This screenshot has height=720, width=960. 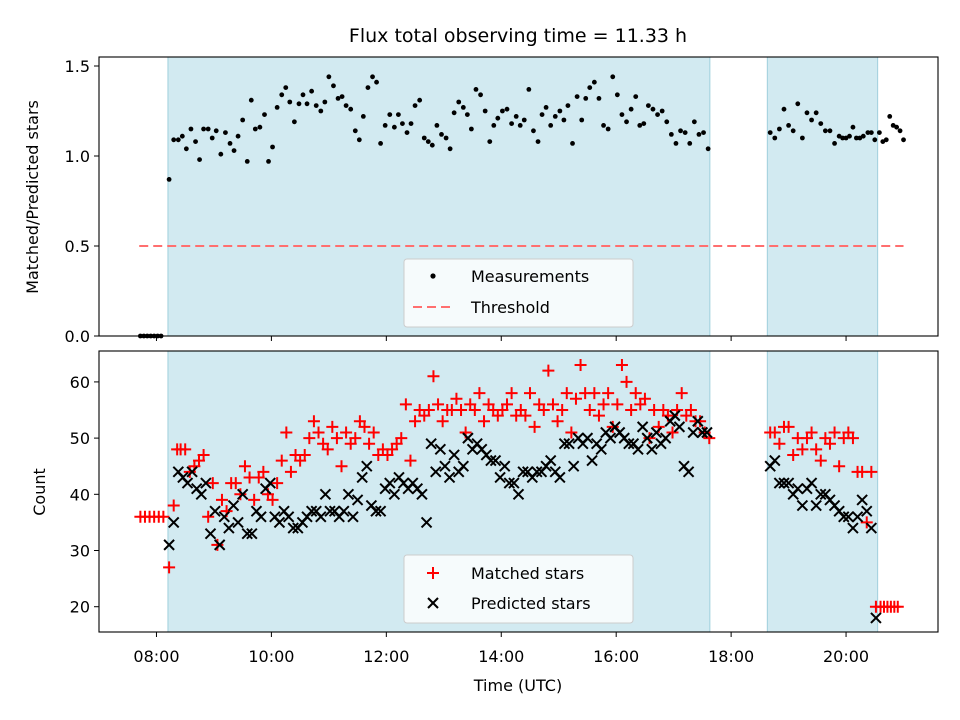 What do you see at coordinates (501, 338) in the screenshot?
I see `ratio-x-ticks` at bounding box center [501, 338].